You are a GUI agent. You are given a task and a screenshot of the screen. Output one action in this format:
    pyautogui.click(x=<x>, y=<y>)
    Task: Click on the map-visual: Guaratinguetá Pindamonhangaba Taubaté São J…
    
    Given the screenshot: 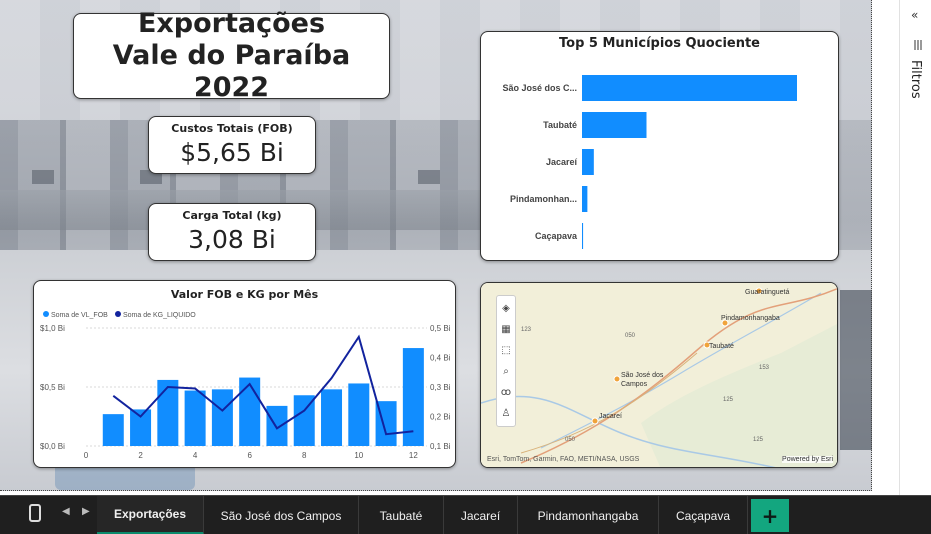 What is the action you would take?
    pyautogui.click(x=659, y=375)
    